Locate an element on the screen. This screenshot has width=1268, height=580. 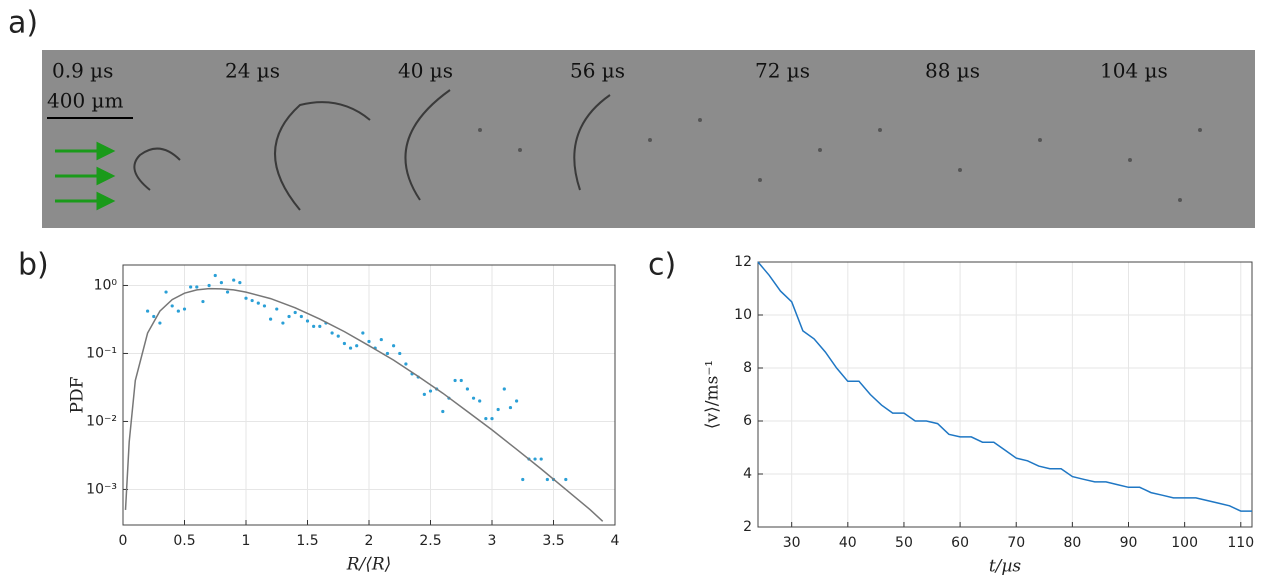
frame-label: 0.9 µs is located at coordinates (82, 71).